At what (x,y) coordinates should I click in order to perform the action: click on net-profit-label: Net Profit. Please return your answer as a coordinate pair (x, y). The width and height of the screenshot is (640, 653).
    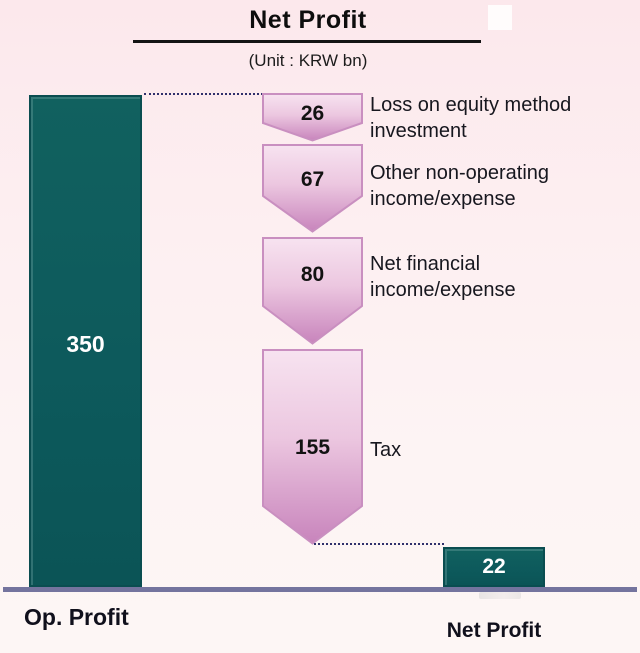
    Looking at the image, I should click on (494, 630).